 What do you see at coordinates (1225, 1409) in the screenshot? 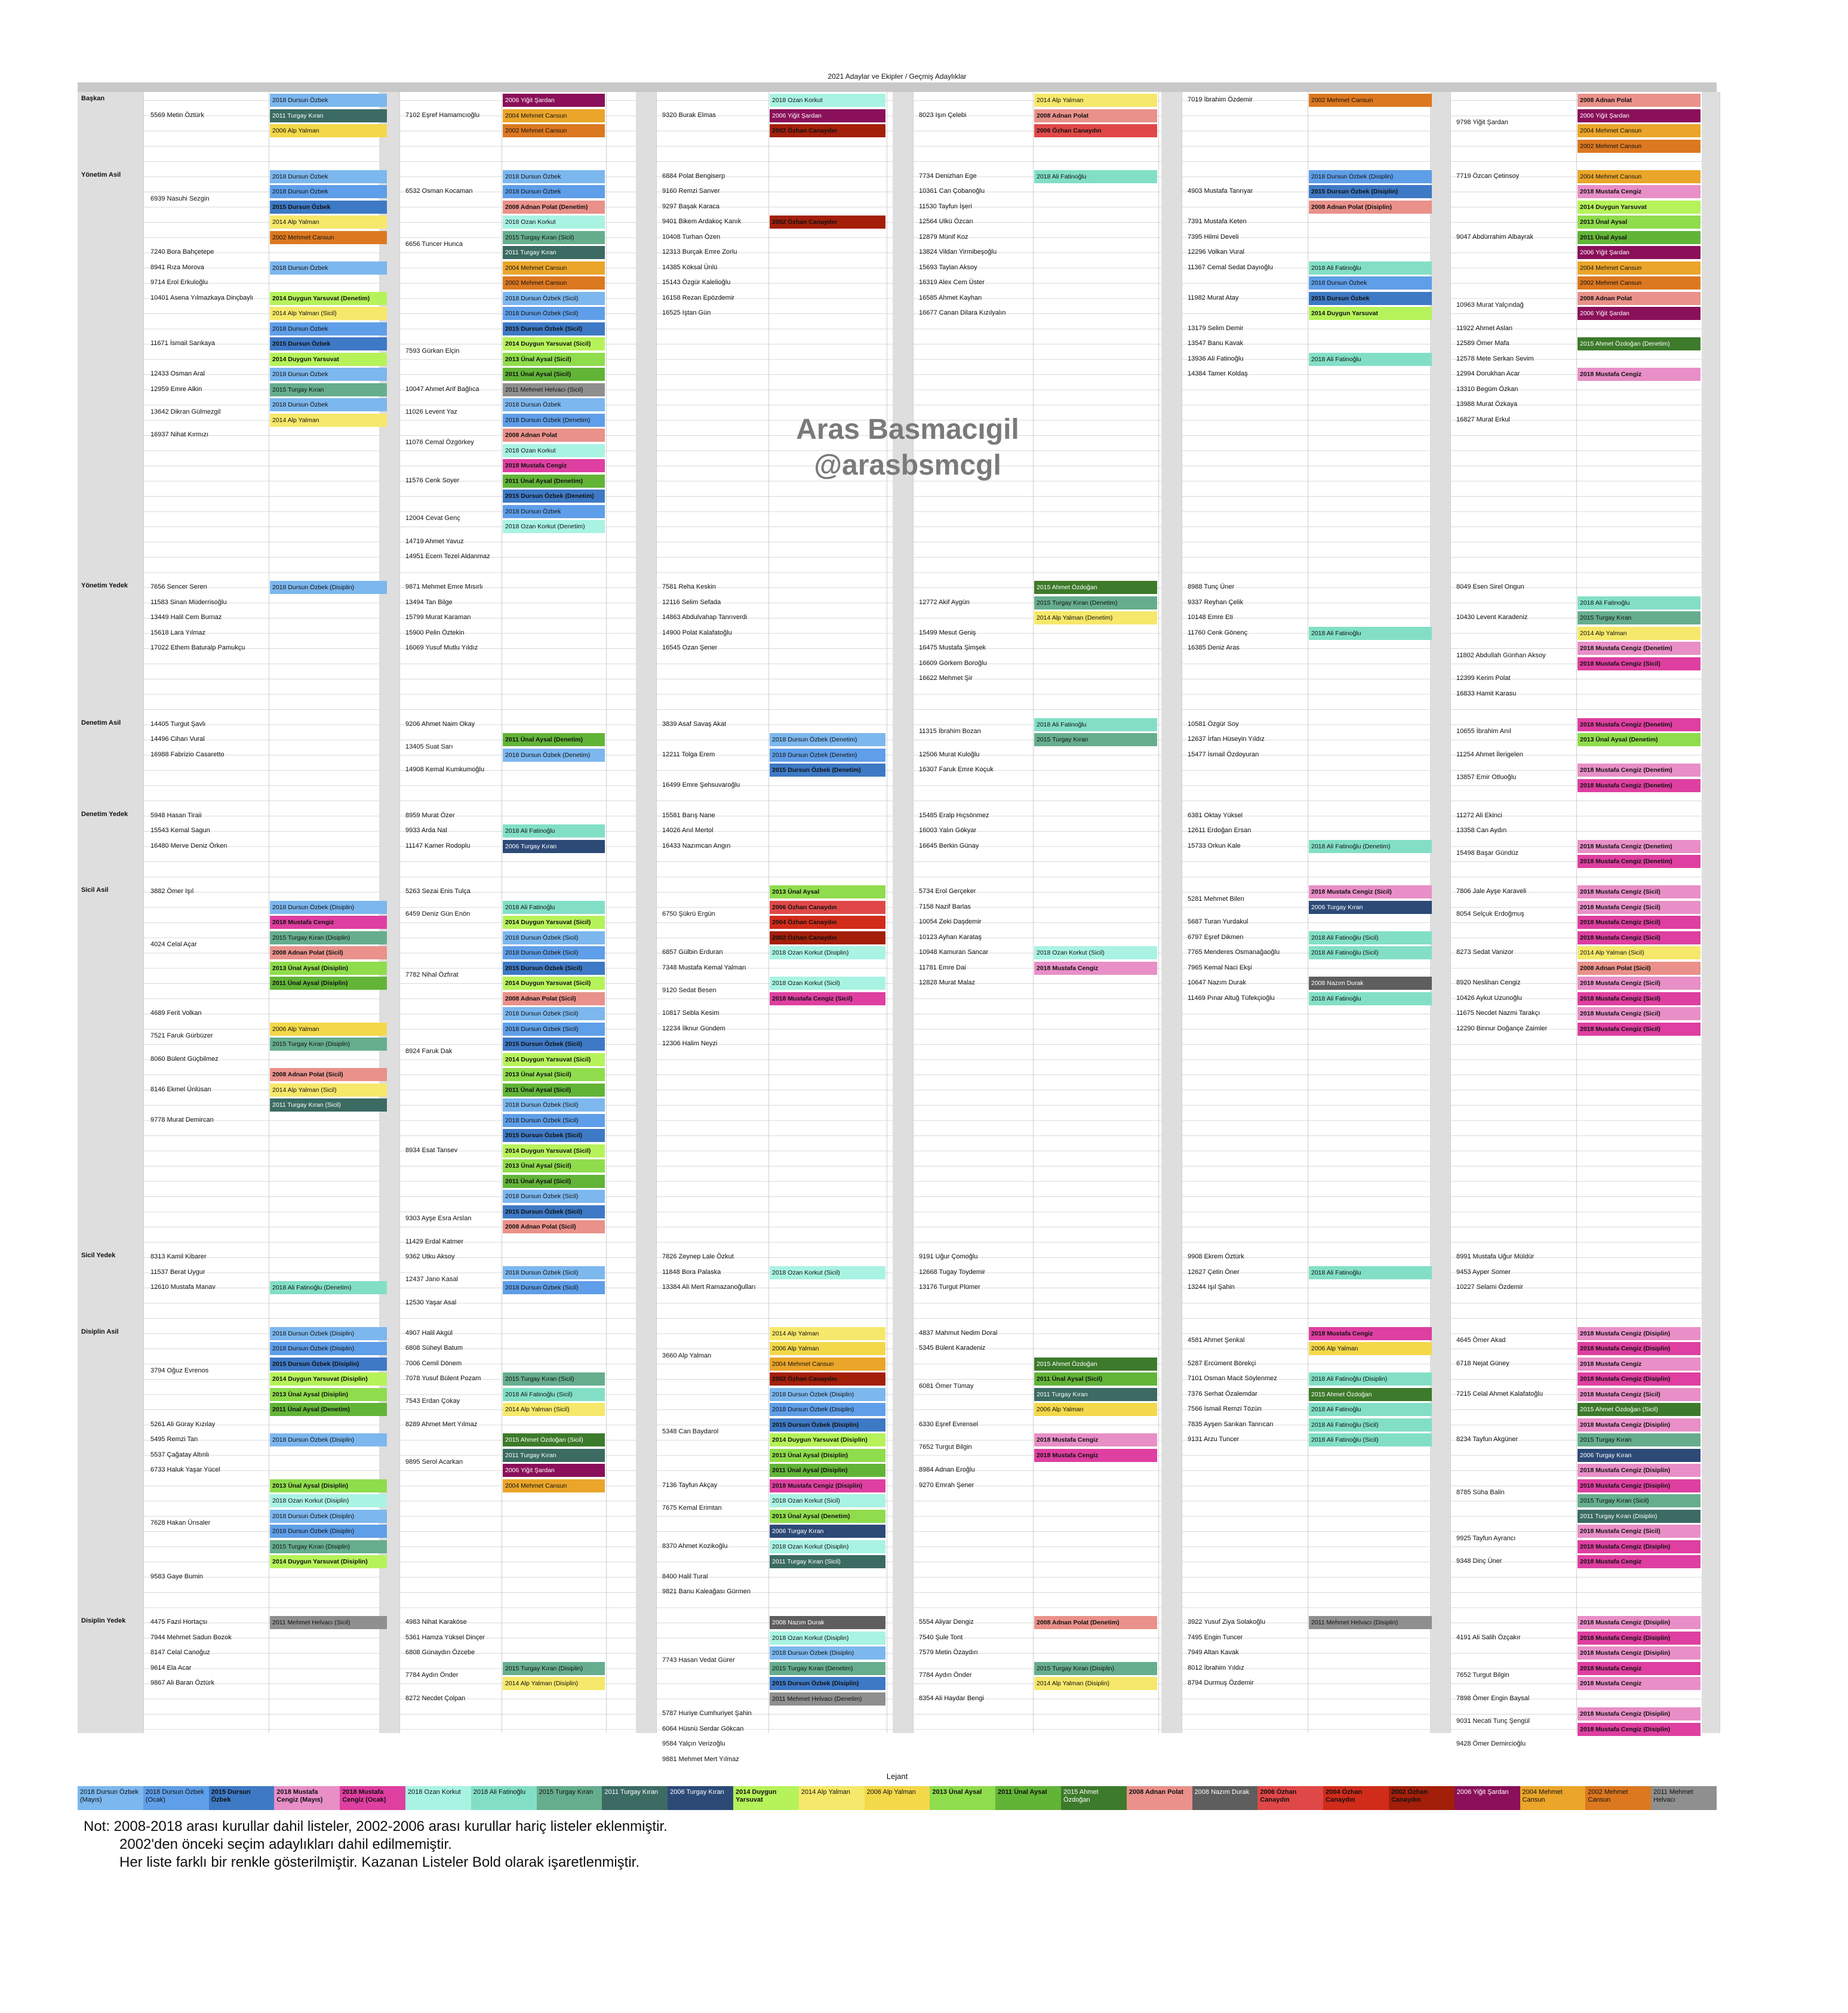
I see `candidate-name: 7566 İsmail Remzi Tözün` at bounding box center [1225, 1409].